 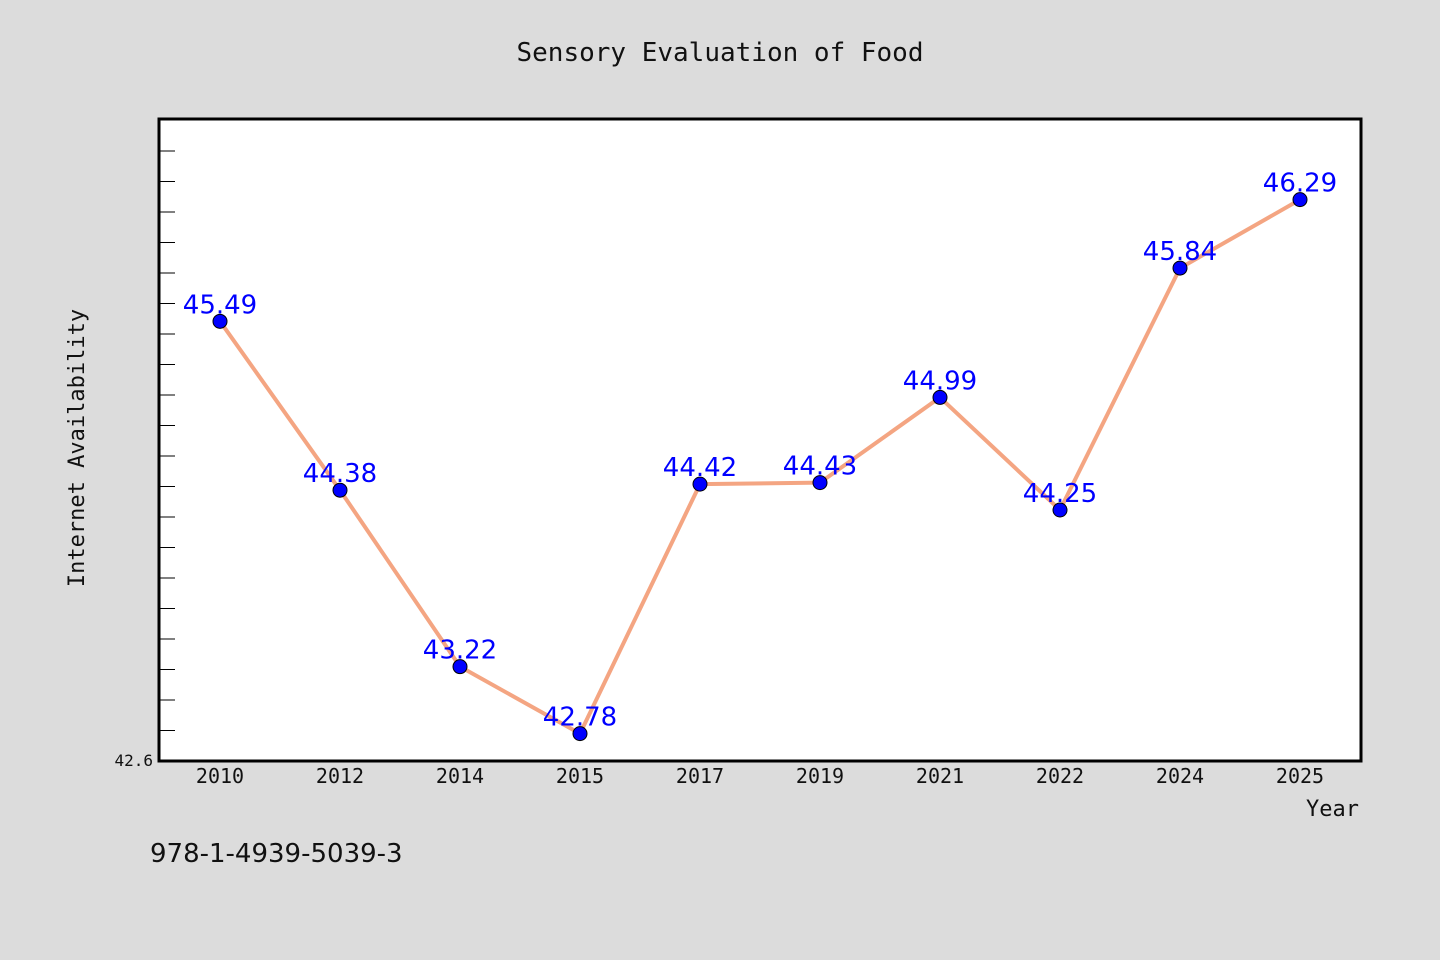 What do you see at coordinates (460, 776) in the screenshot?
I see `x-tick-label: 2014` at bounding box center [460, 776].